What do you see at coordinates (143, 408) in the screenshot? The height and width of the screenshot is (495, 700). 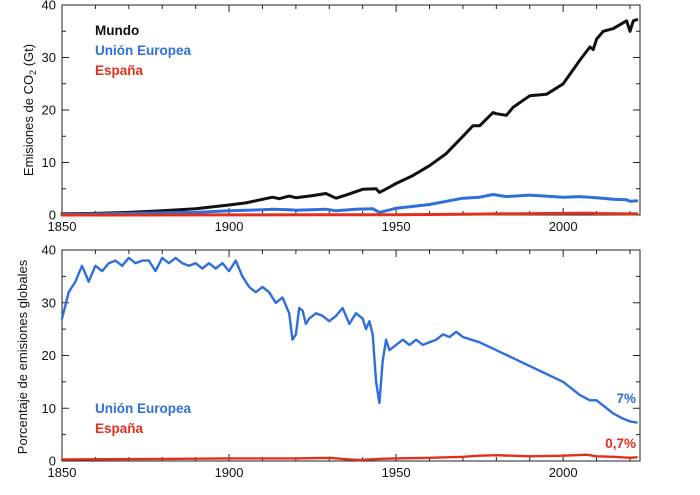 I see `bottom-legend-union-europea: Unión Europea` at bounding box center [143, 408].